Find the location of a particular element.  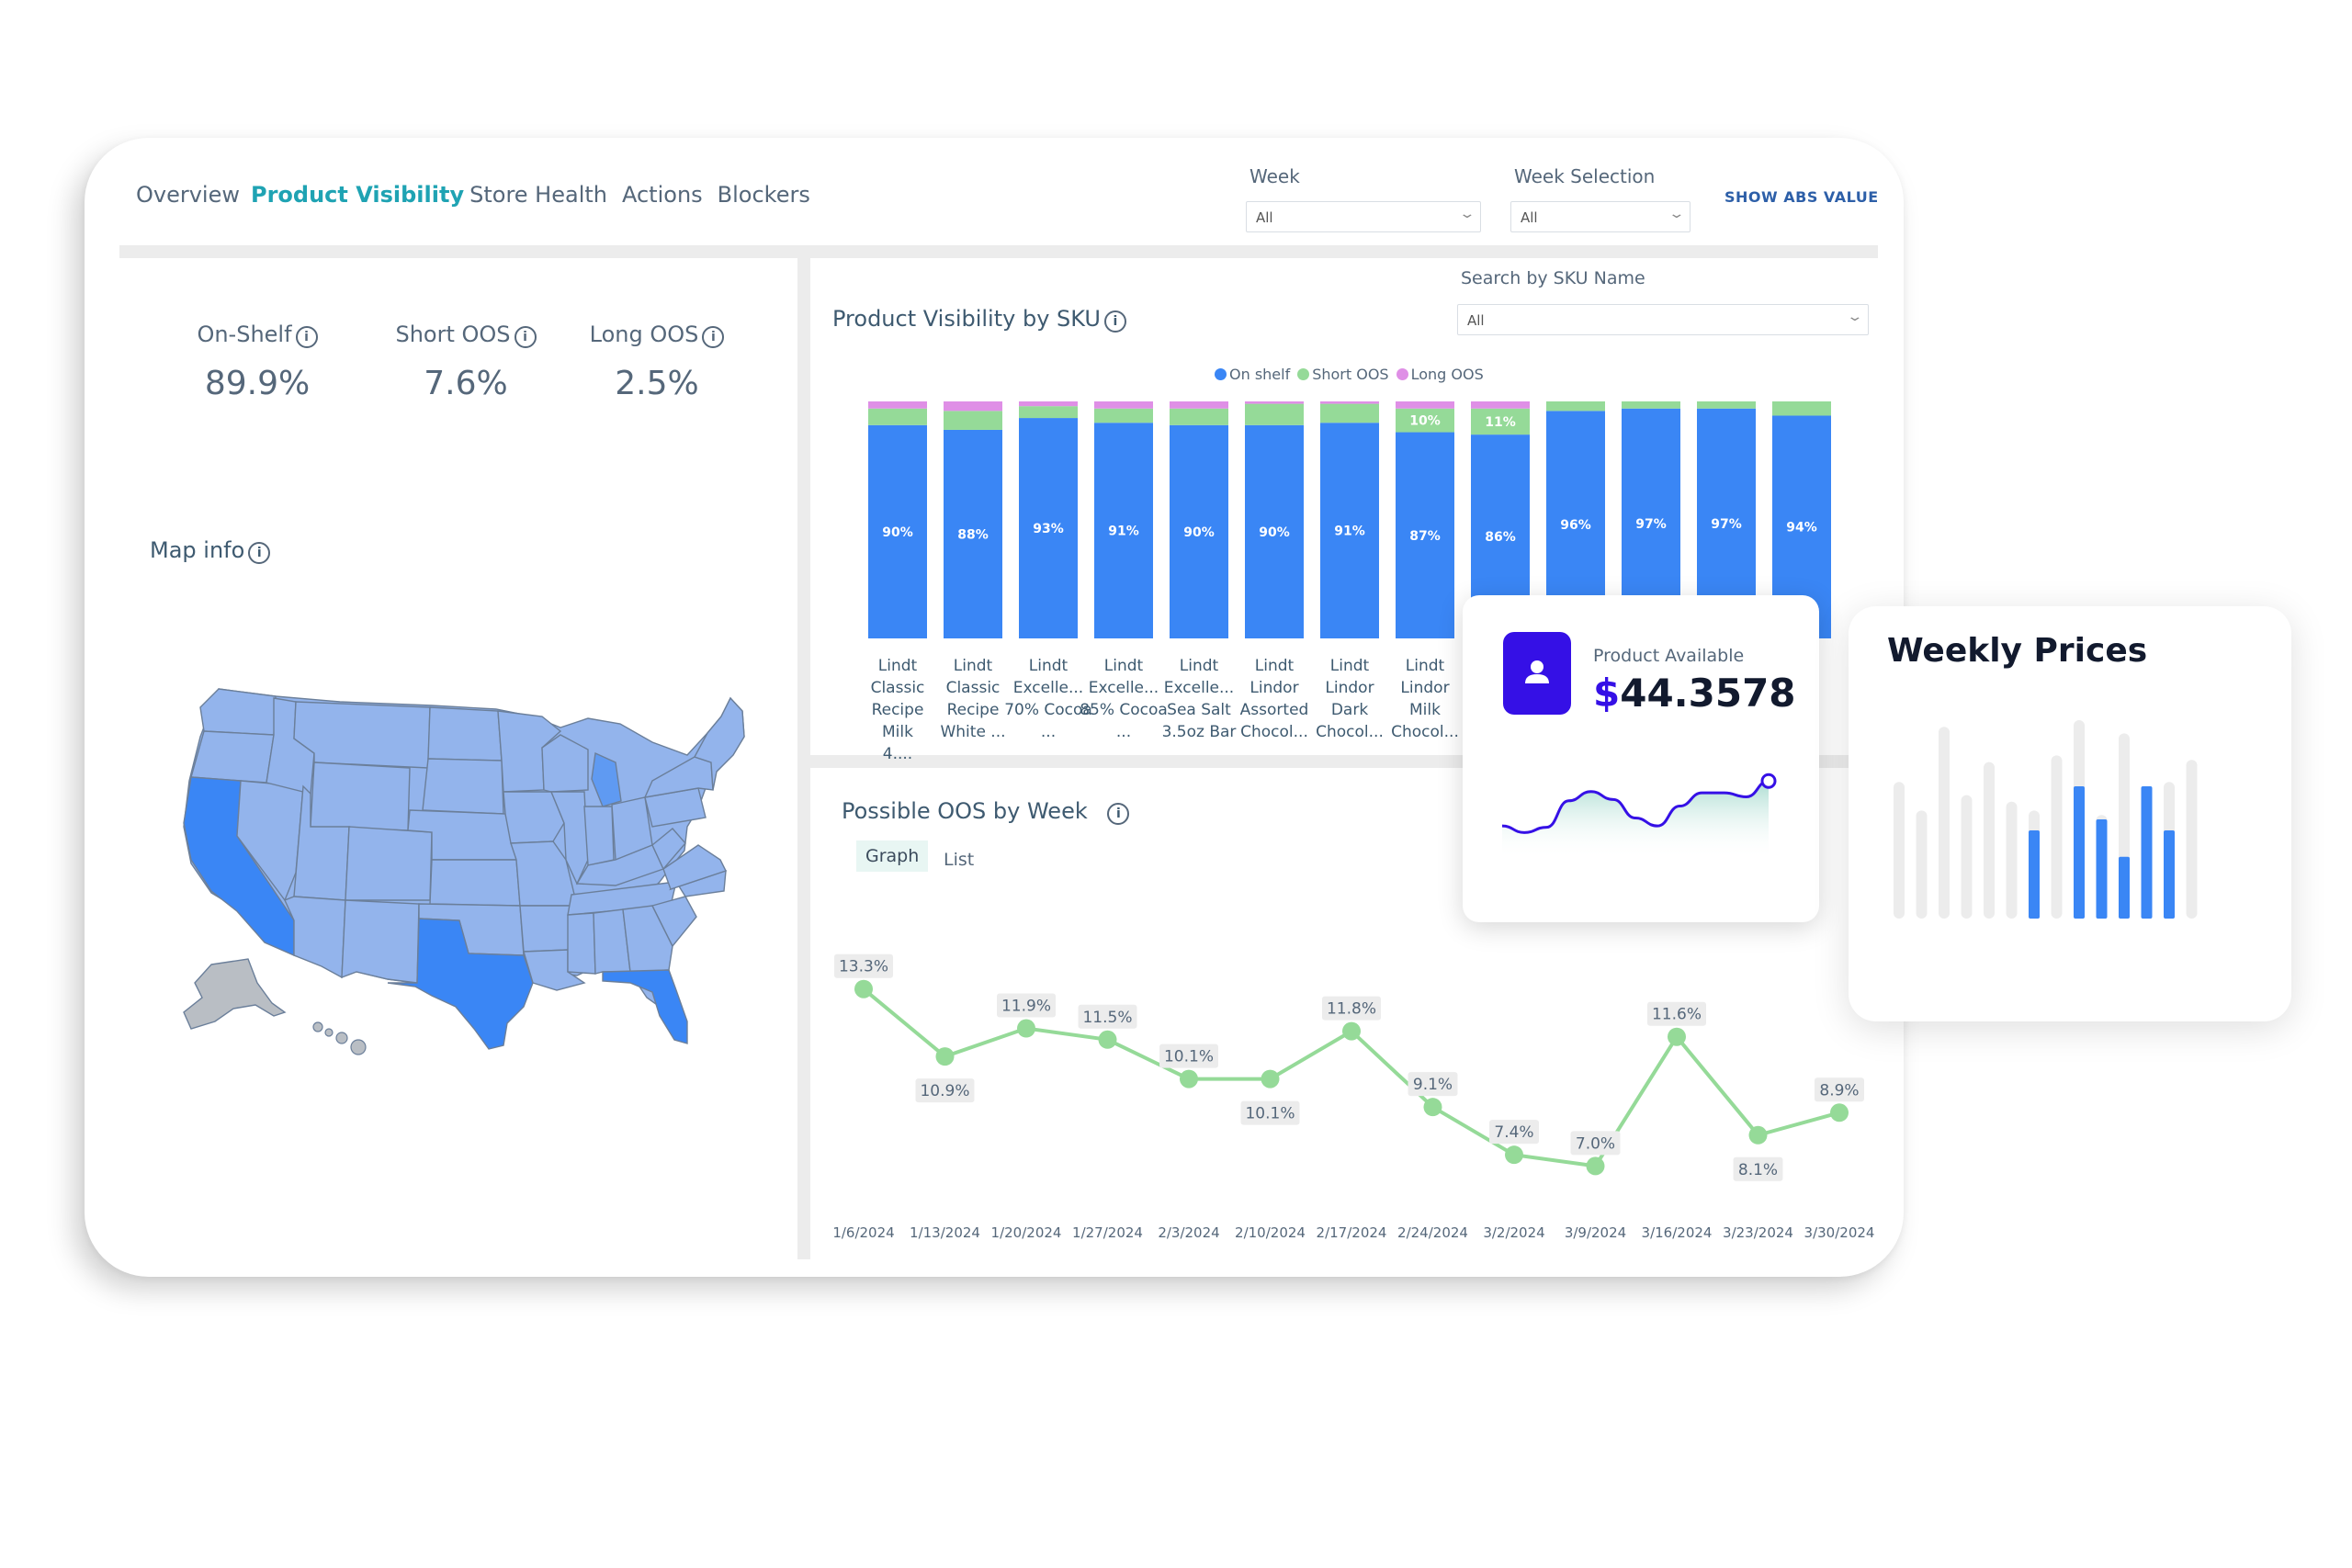

oos-x-tick-label: 2/10/2024 is located at coordinates (1270, 1232).